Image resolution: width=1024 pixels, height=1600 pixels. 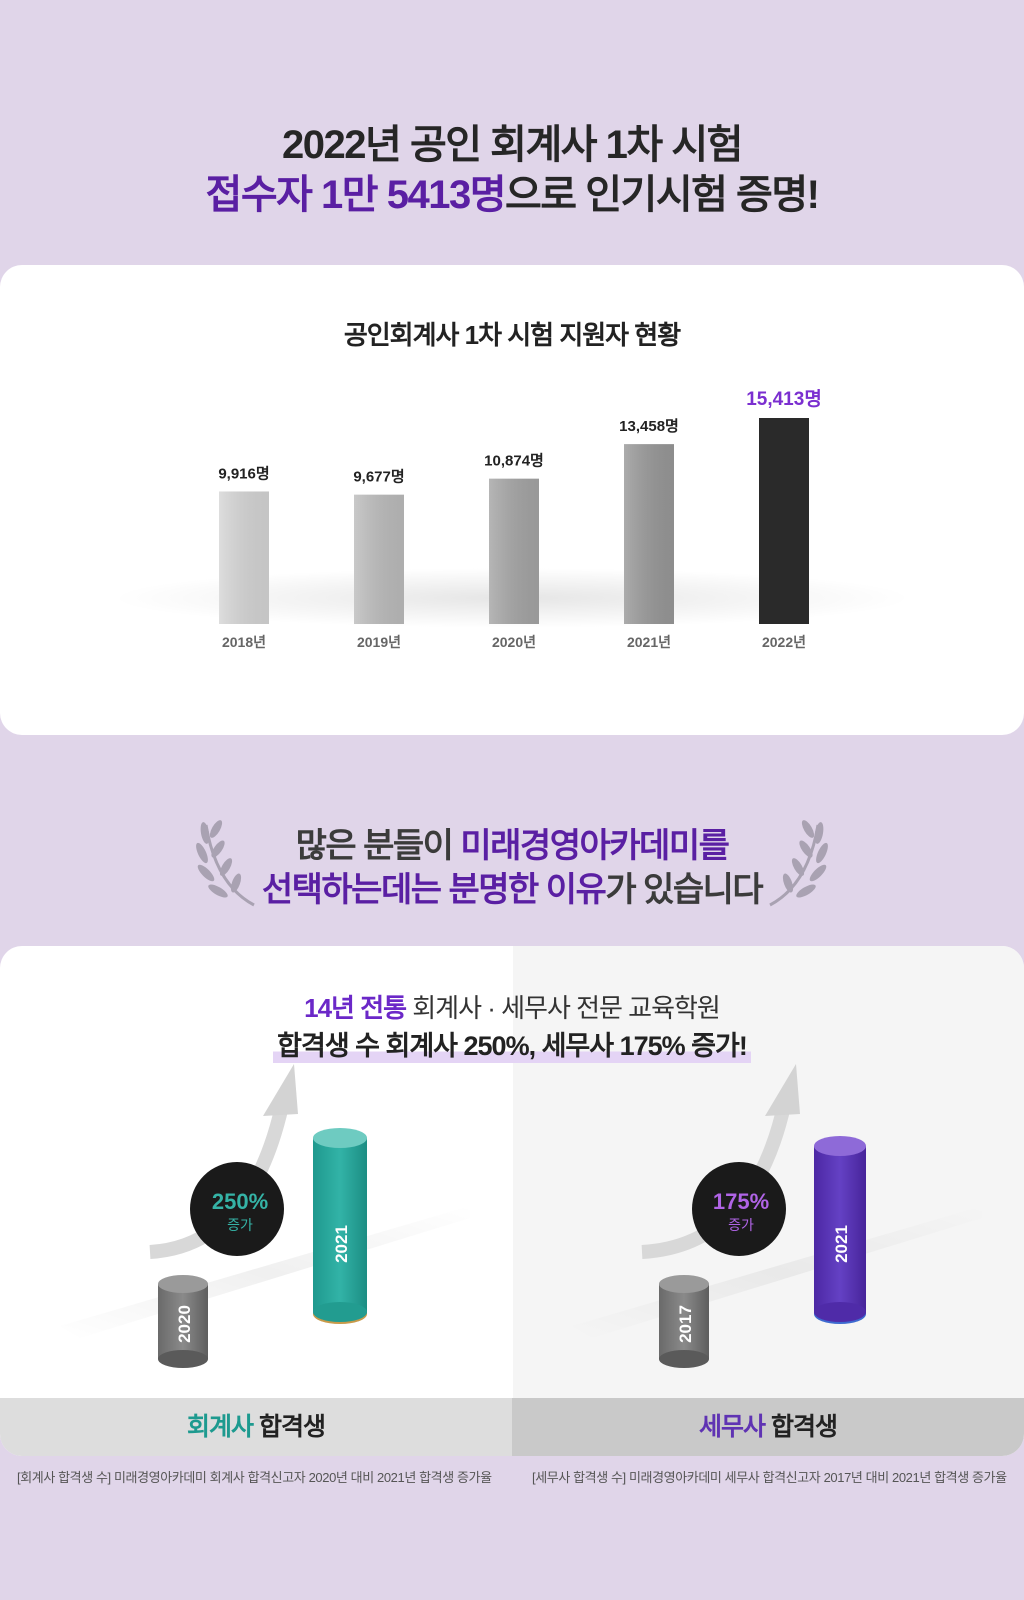 What do you see at coordinates (355, 1008) in the screenshot?
I see `pass-intro-highlight: 14년 전통` at bounding box center [355, 1008].